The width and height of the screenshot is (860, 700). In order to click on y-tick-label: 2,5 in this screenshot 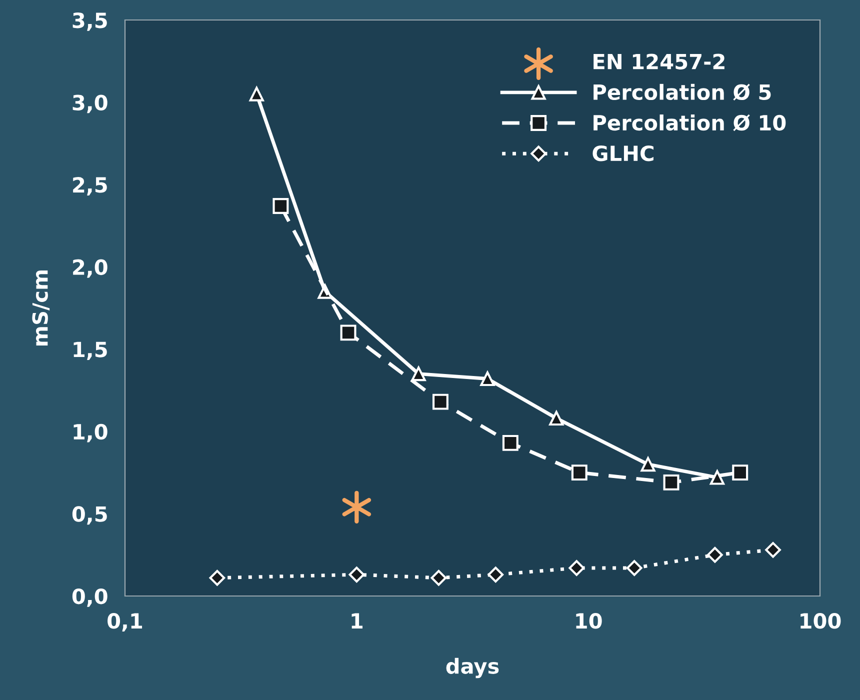, I will do `click(90, 186)`.